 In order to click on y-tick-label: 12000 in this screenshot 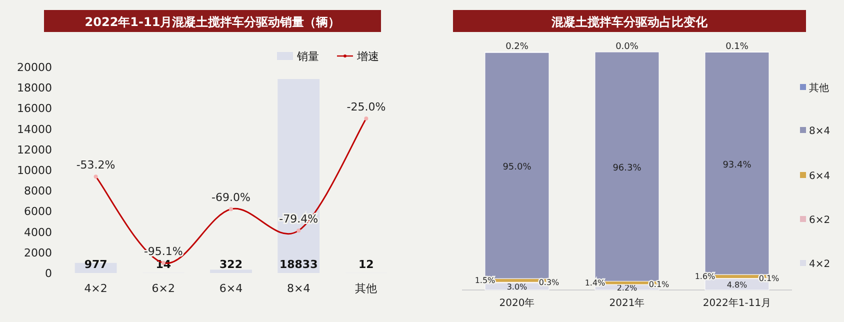, I will do `click(34, 149)`.